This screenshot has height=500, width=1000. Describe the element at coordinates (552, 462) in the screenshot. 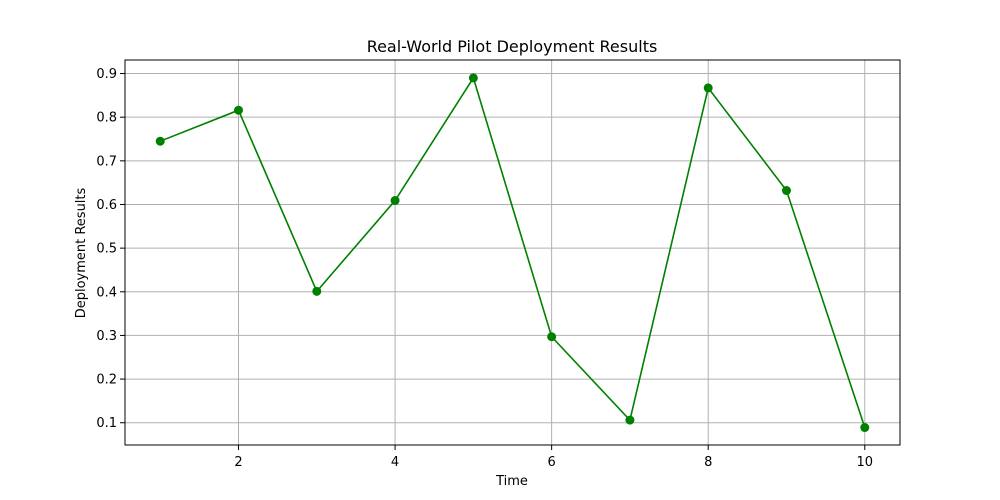

I see `x-tick-label: 6` at that location.